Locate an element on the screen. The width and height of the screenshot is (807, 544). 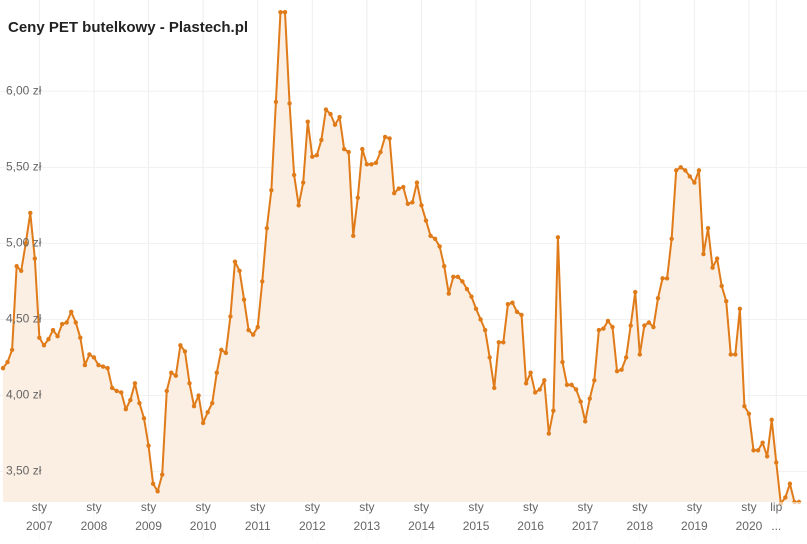
x-year-label: 2020 is located at coordinates (749, 526).